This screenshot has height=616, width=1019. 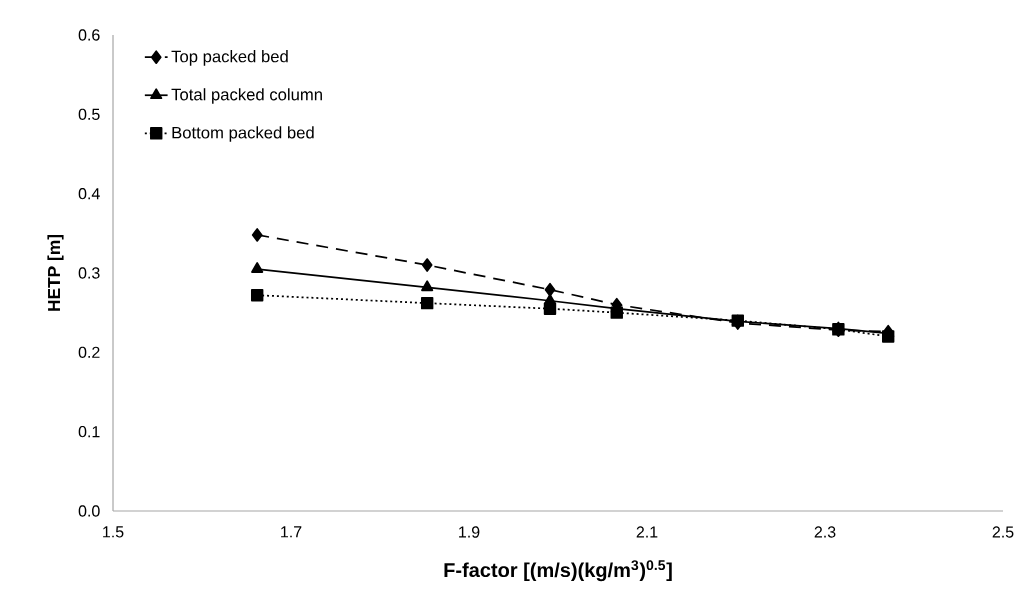 What do you see at coordinates (243, 134) in the screenshot?
I see `legend-label: Bottom packed bed` at bounding box center [243, 134].